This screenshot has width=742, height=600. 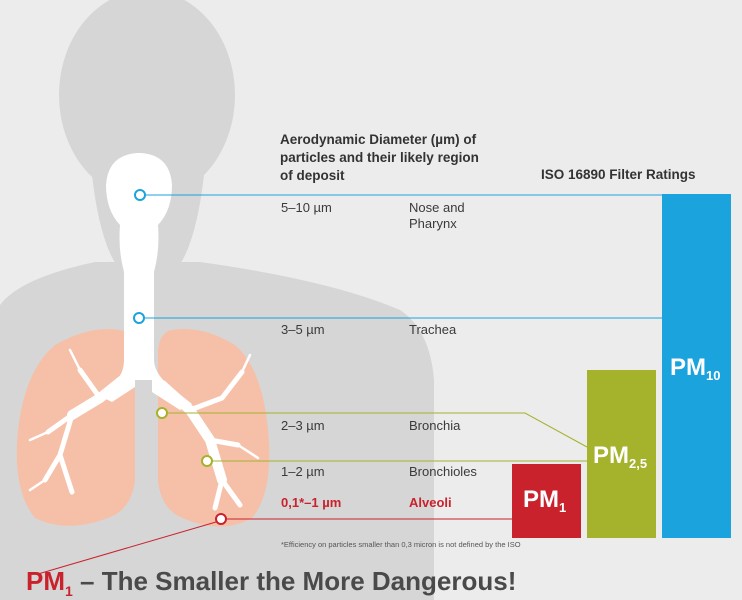 I want to click on region-nose-line2: Pharynx, so click(x=433, y=223).